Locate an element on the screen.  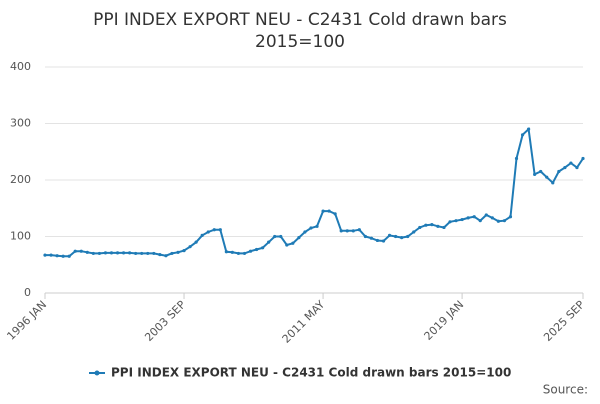
x-tick-label: 2019 JAN is located at coordinates (444, 320).